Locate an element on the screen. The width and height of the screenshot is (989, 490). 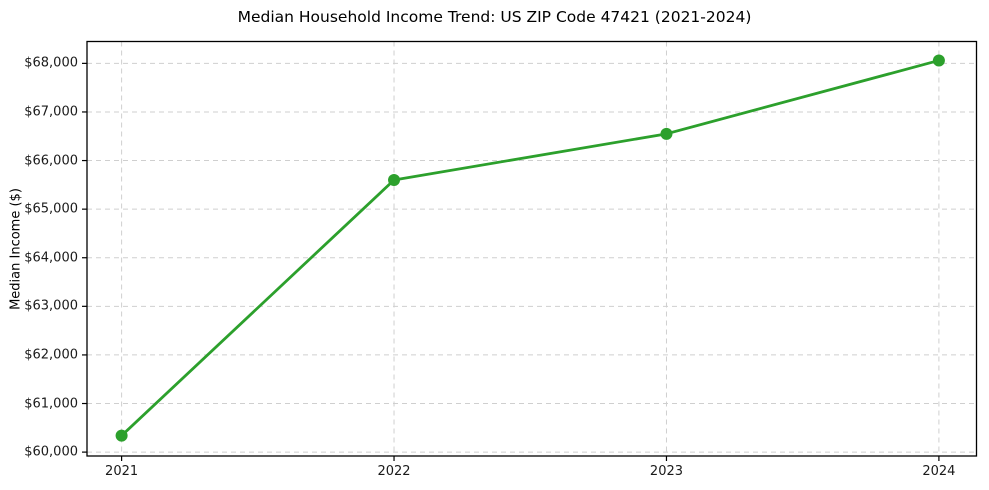
y-tick-label: $62,000 is located at coordinates (51, 355).